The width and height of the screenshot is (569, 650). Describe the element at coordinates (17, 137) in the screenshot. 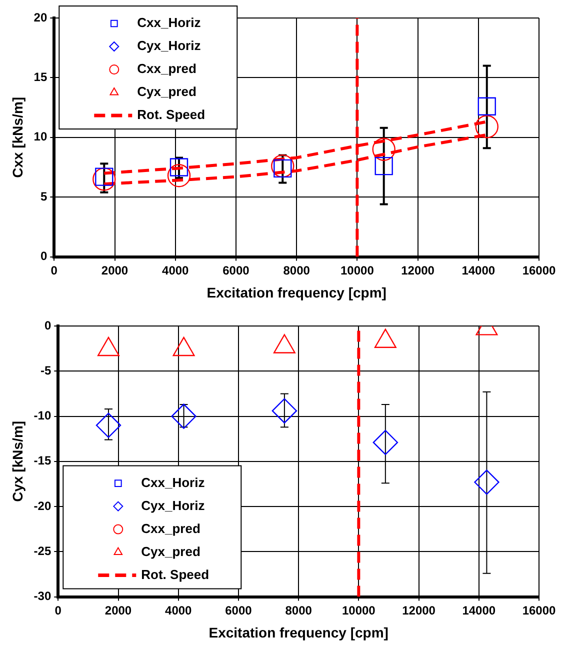

I see `y-axis-title: Cxx [kNs/m]` at that location.